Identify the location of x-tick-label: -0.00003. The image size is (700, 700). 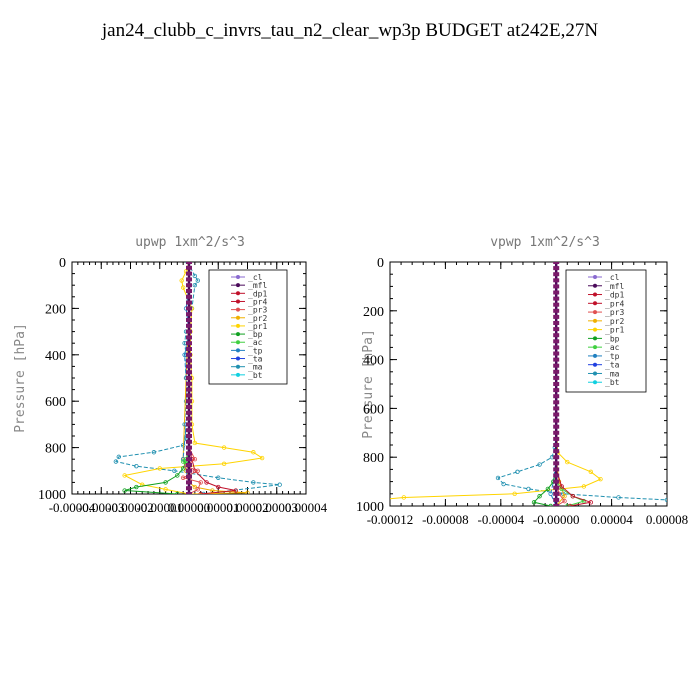
(101, 507).